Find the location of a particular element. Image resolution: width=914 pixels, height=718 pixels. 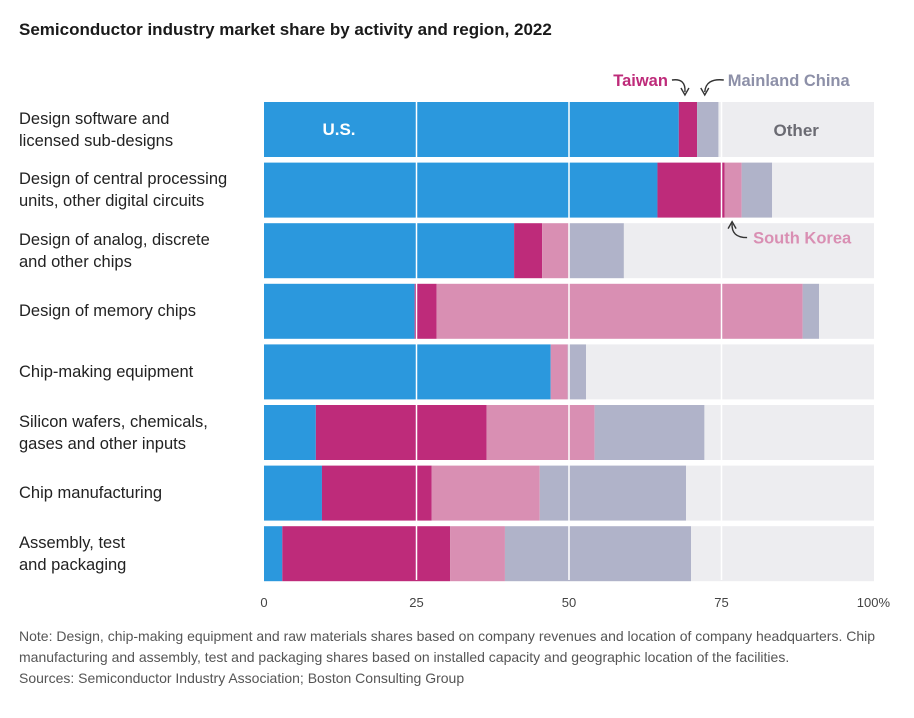

x-tick-label: 50 is located at coordinates (569, 602).